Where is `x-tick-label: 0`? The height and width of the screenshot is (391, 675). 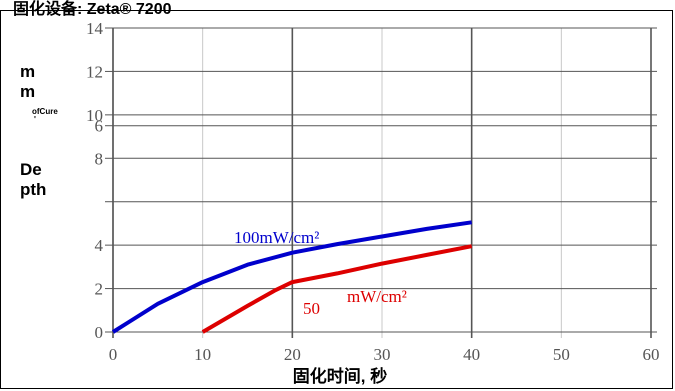
x-tick-label: 0 is located at coordinates (113, 354).